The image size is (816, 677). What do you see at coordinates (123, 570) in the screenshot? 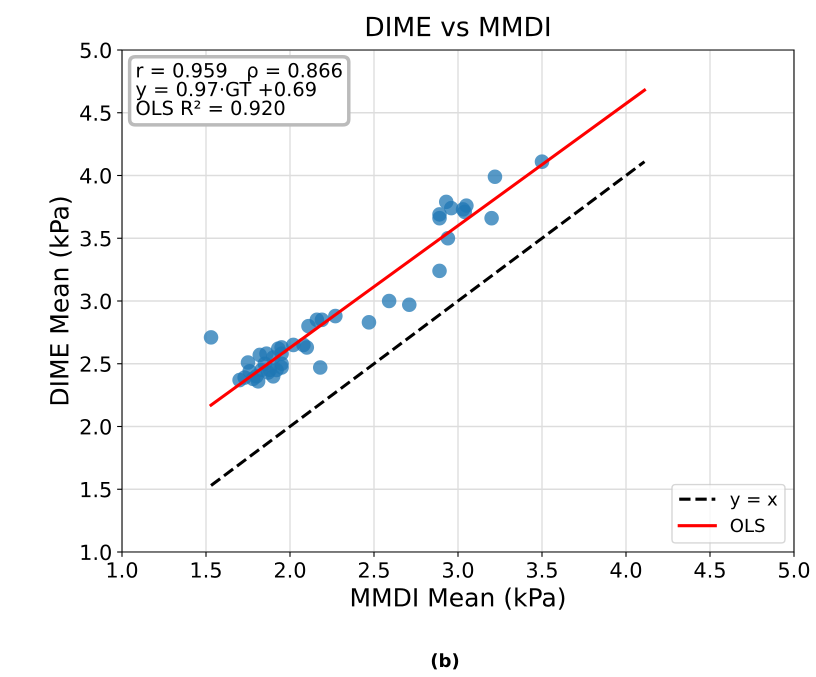
I see `x-tick-label: 1.0` at bounding box center [123, 570].